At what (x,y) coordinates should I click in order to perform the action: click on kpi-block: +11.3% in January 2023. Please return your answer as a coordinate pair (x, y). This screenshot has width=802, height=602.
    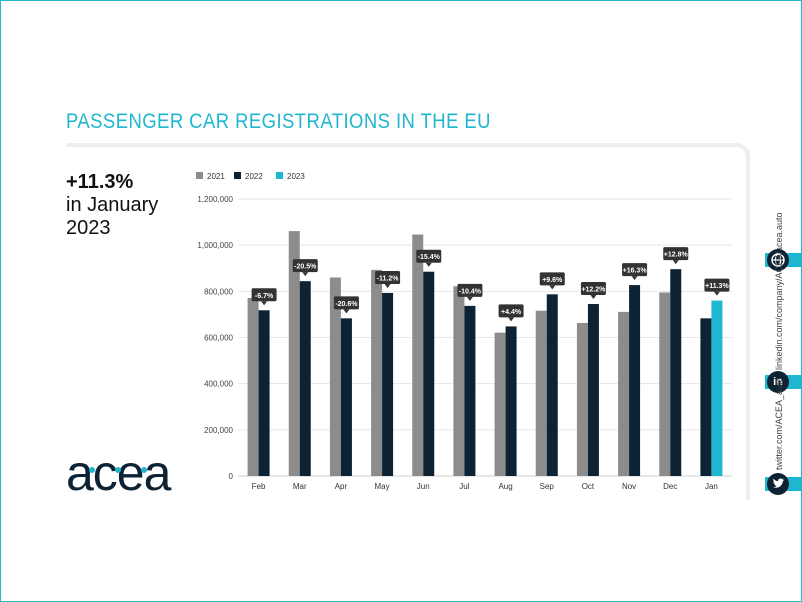
    Looking at the image, I should click on (112, 205).